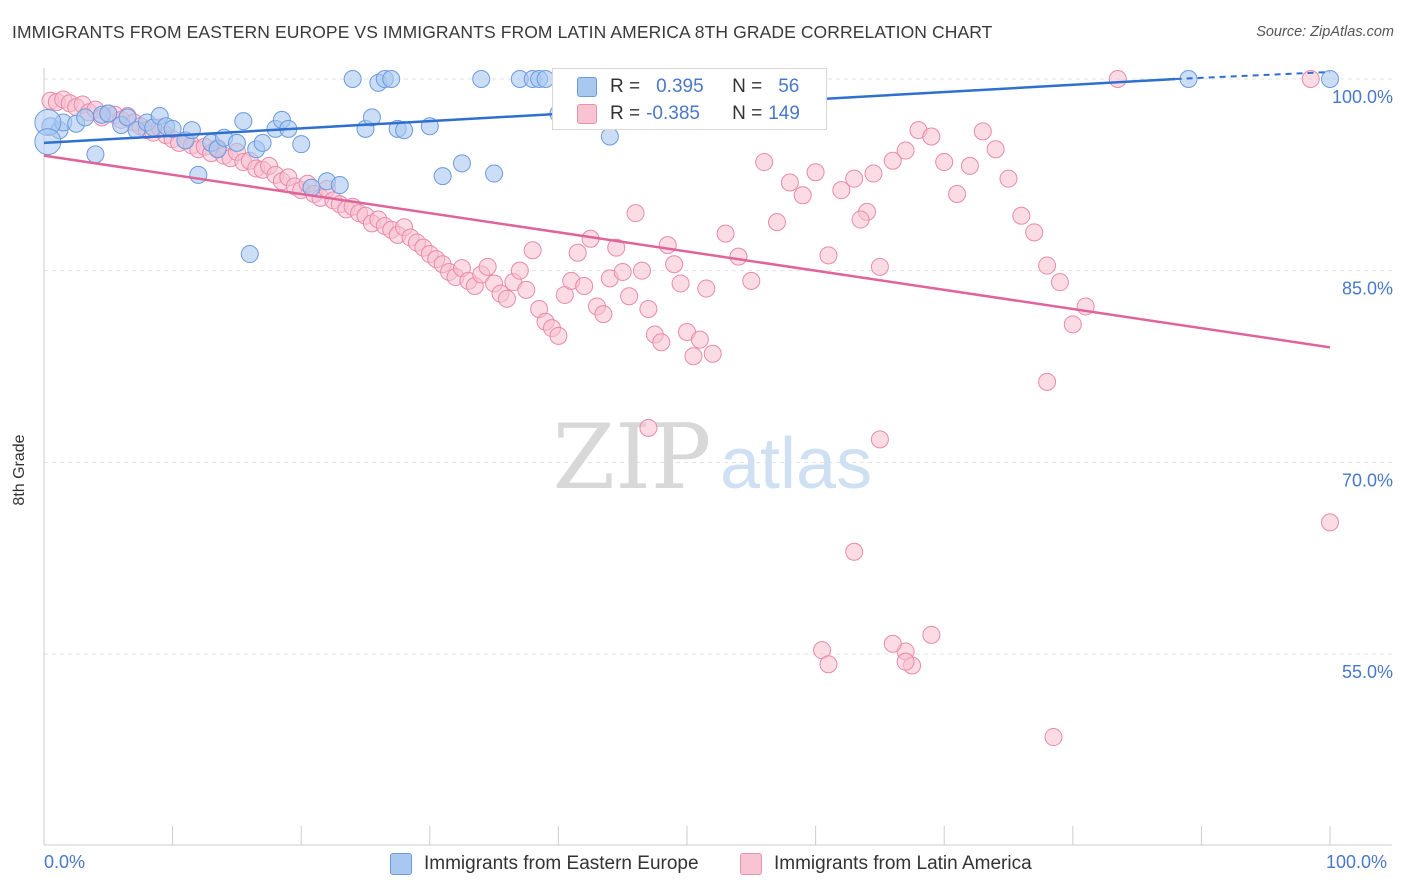 The height and width of the screenshot is (892, 1406). Describe the element at coordinates (632, 457) in the screenshot. I see `watermark-zip: ZIP` at that location.